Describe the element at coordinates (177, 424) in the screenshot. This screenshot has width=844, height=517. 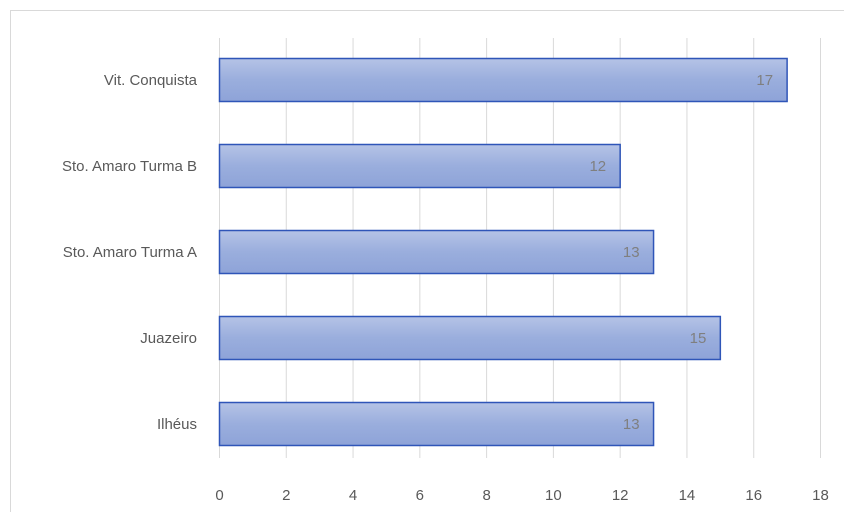
I see `category-label: Ilhéus` at that location.